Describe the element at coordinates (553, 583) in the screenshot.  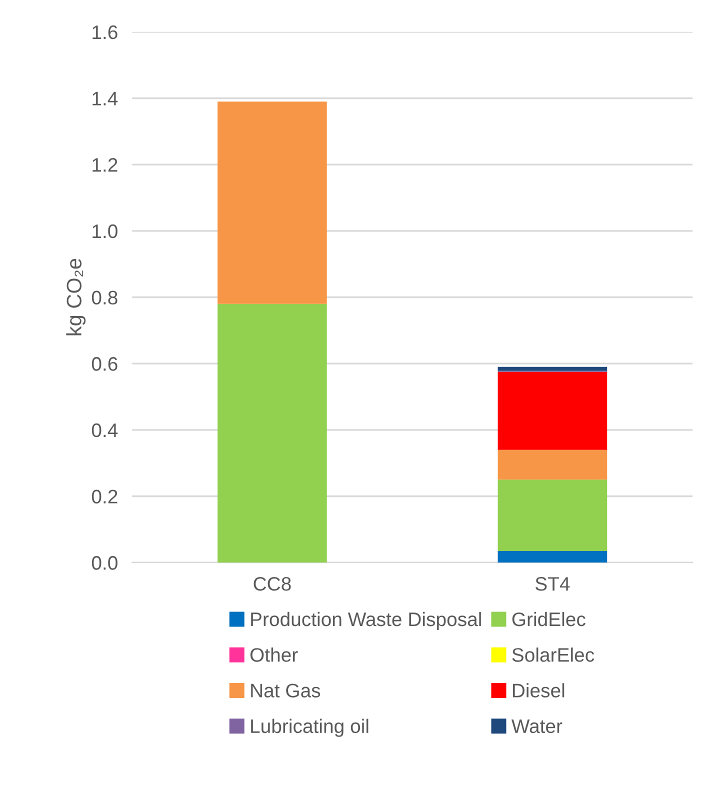
I see `x-tick-label: ST4` at that location.